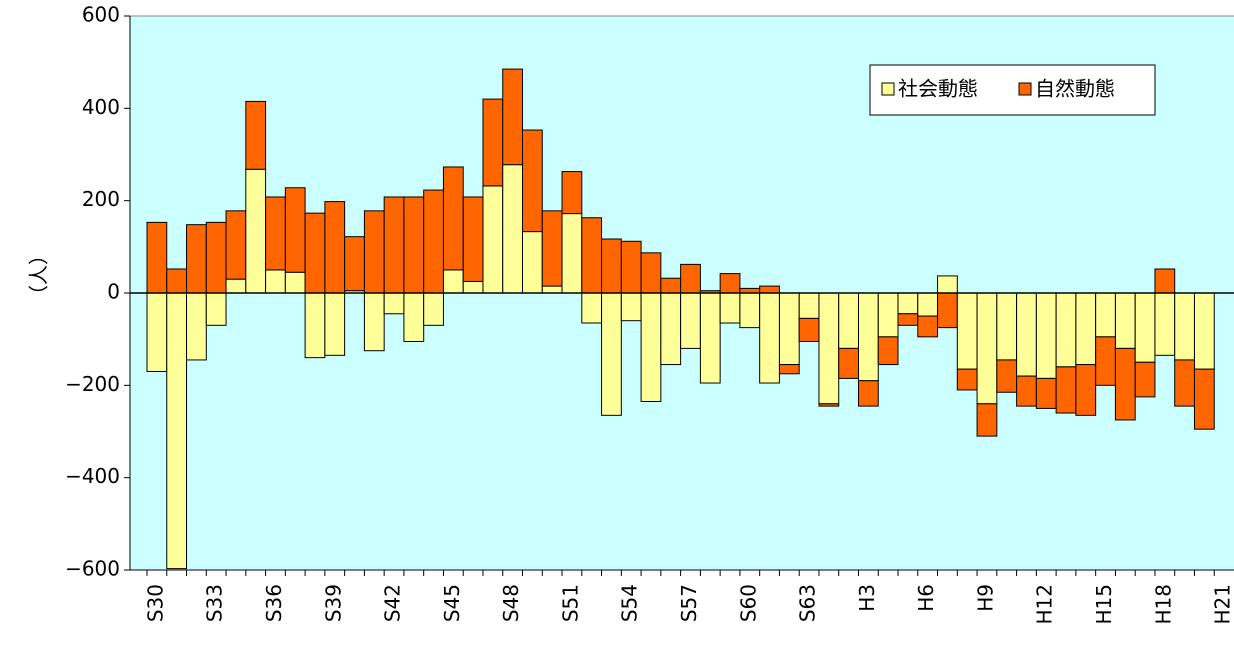 The image size is (1234, 647). I want to click on x-tick-label: H6, so click(926, 598).